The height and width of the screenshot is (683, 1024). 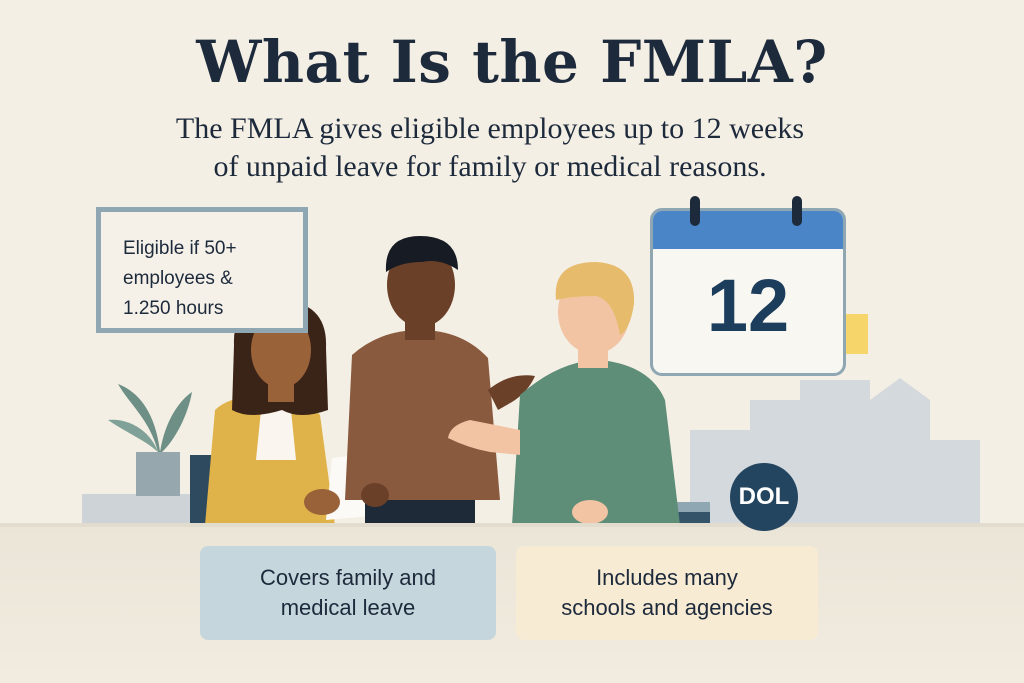 I want to click on eligibility-board: Eligible if 50+ employees & 1.250 hours, so click(x=202, y=270).